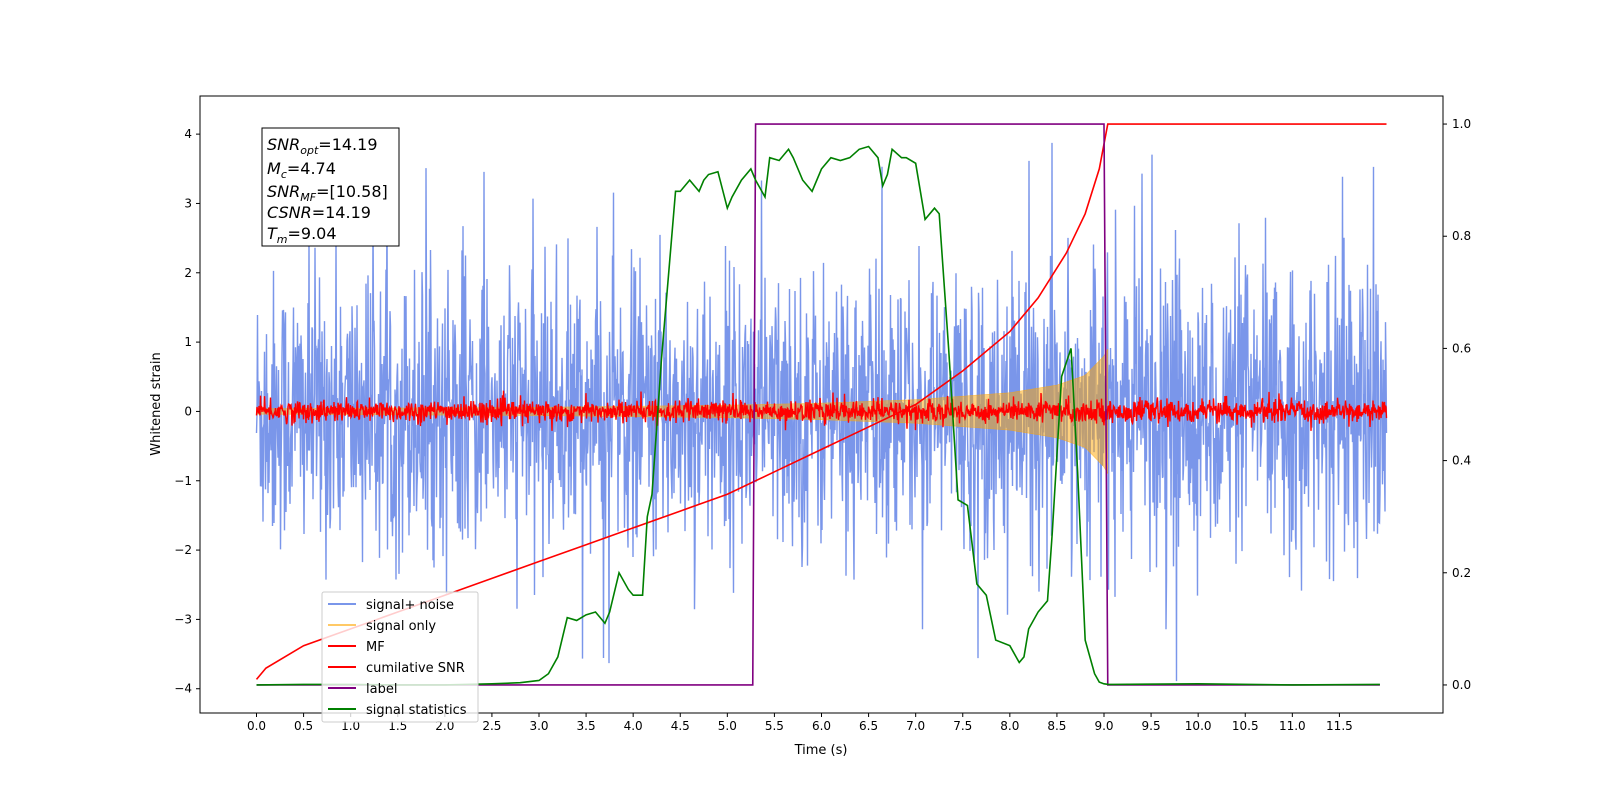  Describe the element at coordinates (156, 403) in the screenshot. I see `y-axis-label: Whitened strain` at that location.